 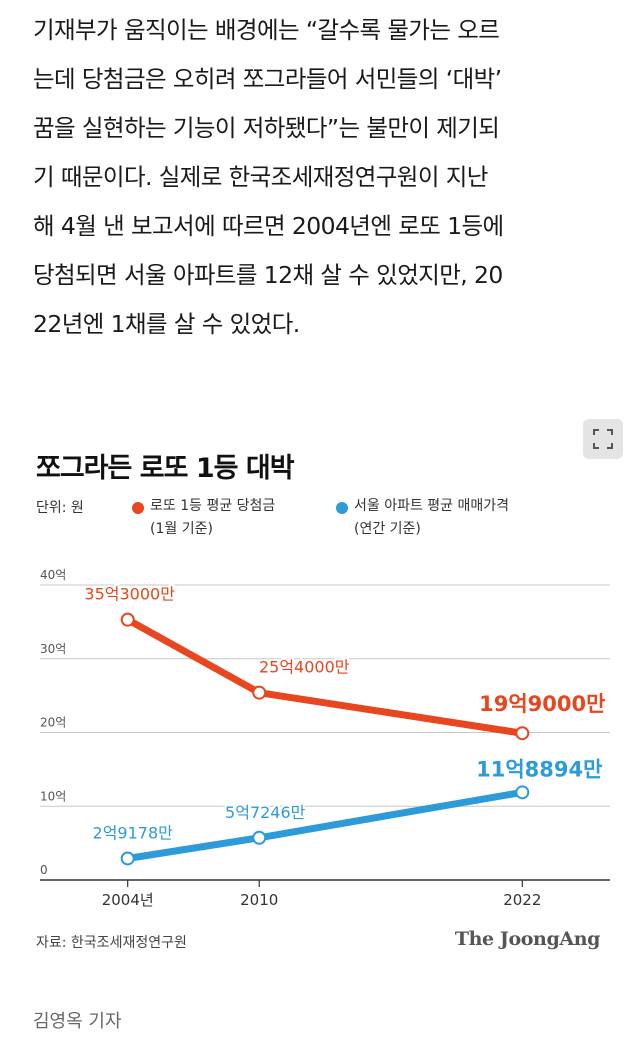 What do you see at coordinates (265, 812) in the screenshot?
I see `data-label: 5억7246만` at bounding box center [265, 812].